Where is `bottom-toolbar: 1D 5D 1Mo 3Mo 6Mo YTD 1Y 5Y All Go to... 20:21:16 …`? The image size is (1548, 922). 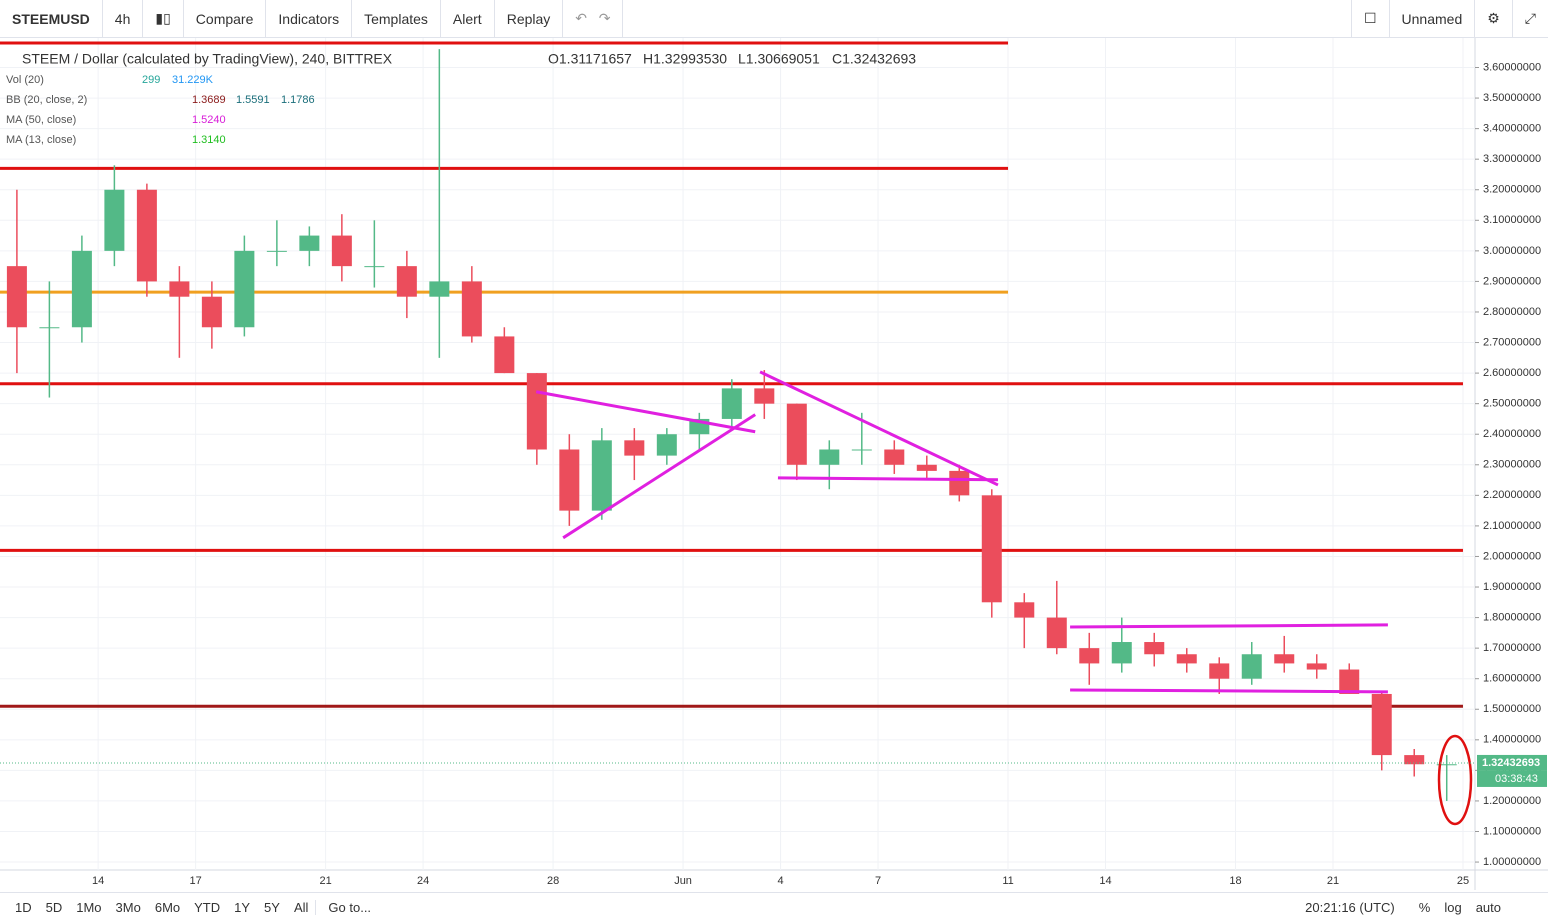
bottom-toolbar: 1D 5D 1Mo 3Mo 6Mo YTD 1Y 5Y All Go to... 20:21:16 … is located at coordinates (774, 907).